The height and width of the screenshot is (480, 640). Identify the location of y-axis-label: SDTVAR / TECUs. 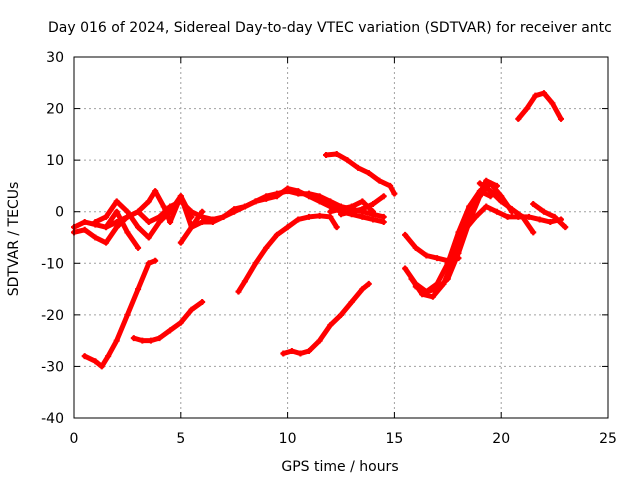
(14, 239).